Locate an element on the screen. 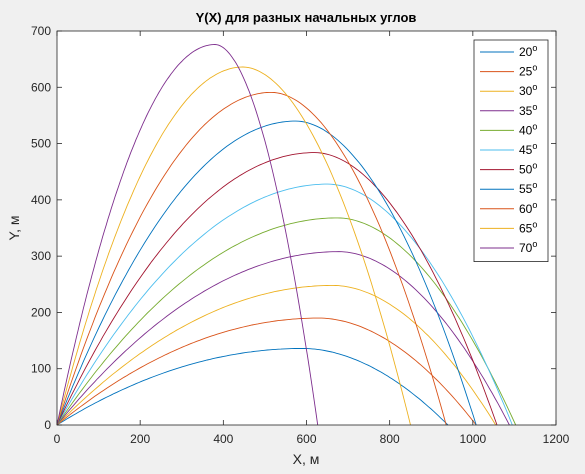 This screenshot has width=585, height=474. y-tick-label: 300 is located at coordinates (41, 256).